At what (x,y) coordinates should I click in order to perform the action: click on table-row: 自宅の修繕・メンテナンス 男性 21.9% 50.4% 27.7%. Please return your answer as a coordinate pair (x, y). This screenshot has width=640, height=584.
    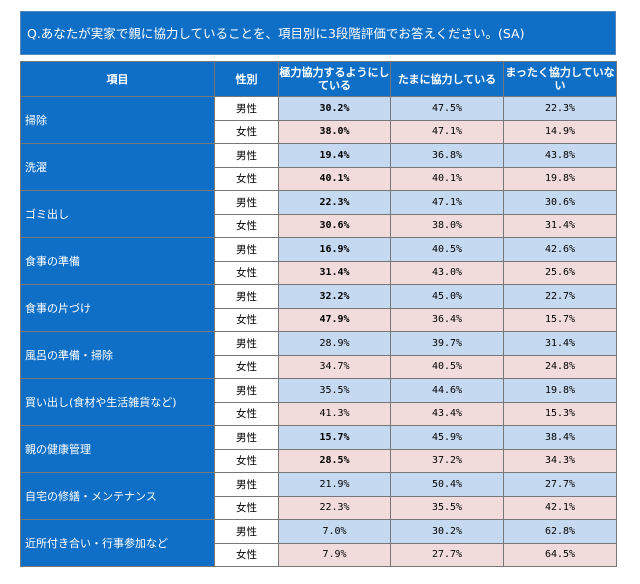
    Looking at the image, I should click on (318, 496).